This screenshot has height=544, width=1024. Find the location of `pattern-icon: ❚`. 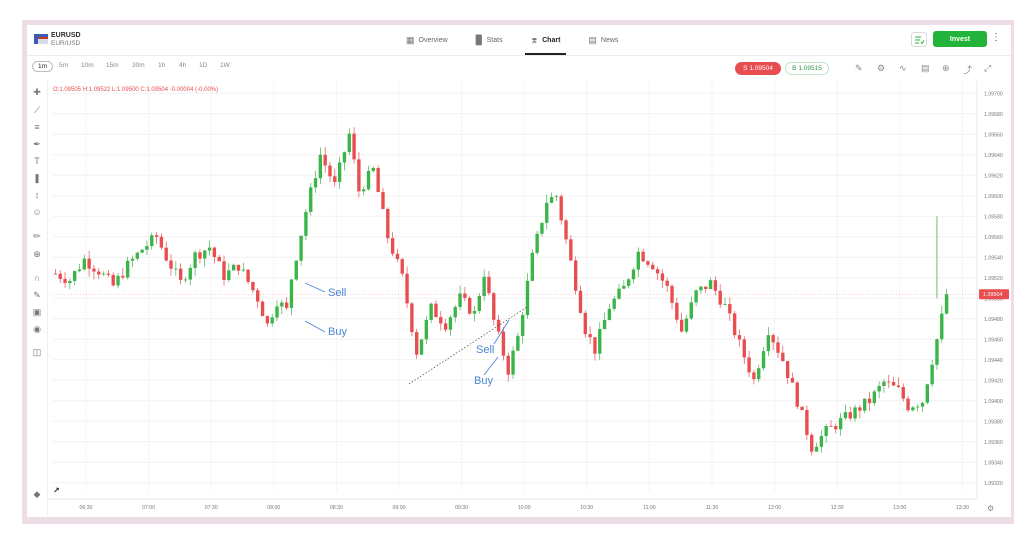

pattern-icon: ❚ is located at coordinates (37, 178).